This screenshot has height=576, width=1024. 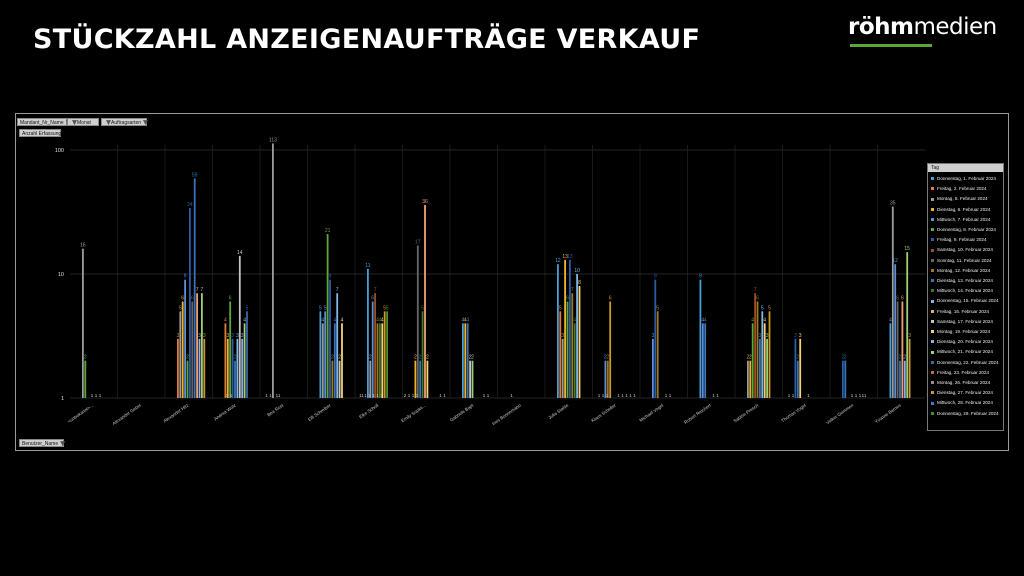 I want to click on legend-item: Dienstag, 6. Februar 2024, so click(x=960, y=210).